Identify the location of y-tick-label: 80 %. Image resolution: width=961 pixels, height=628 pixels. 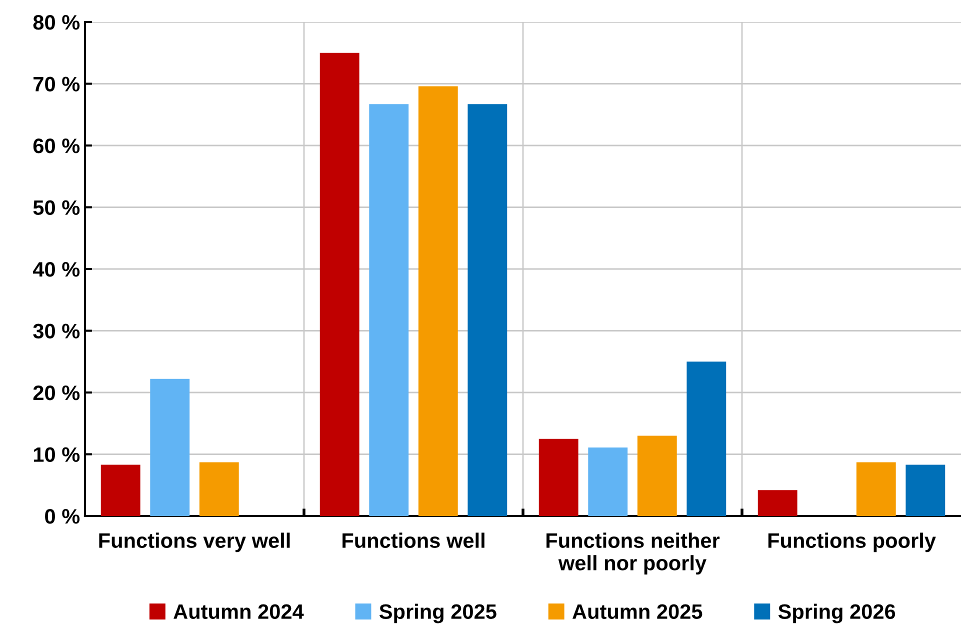
(56, 22).